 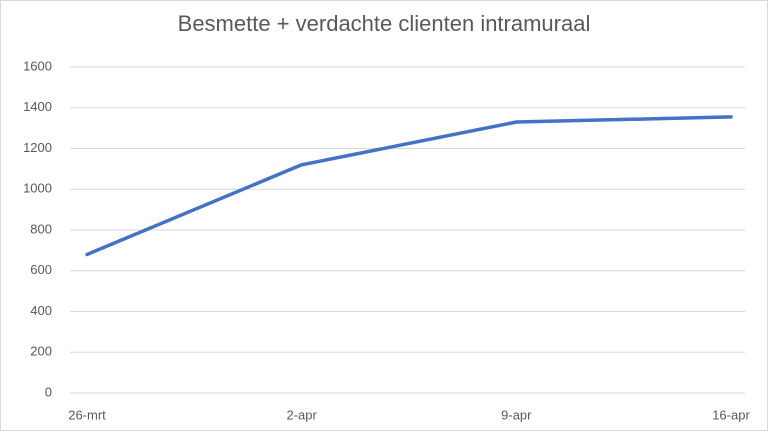 What do you see at coordinates (516, 414) in the screenshot?
I see `x-tick-label: 9-apr` at bounding box center [516, 414].